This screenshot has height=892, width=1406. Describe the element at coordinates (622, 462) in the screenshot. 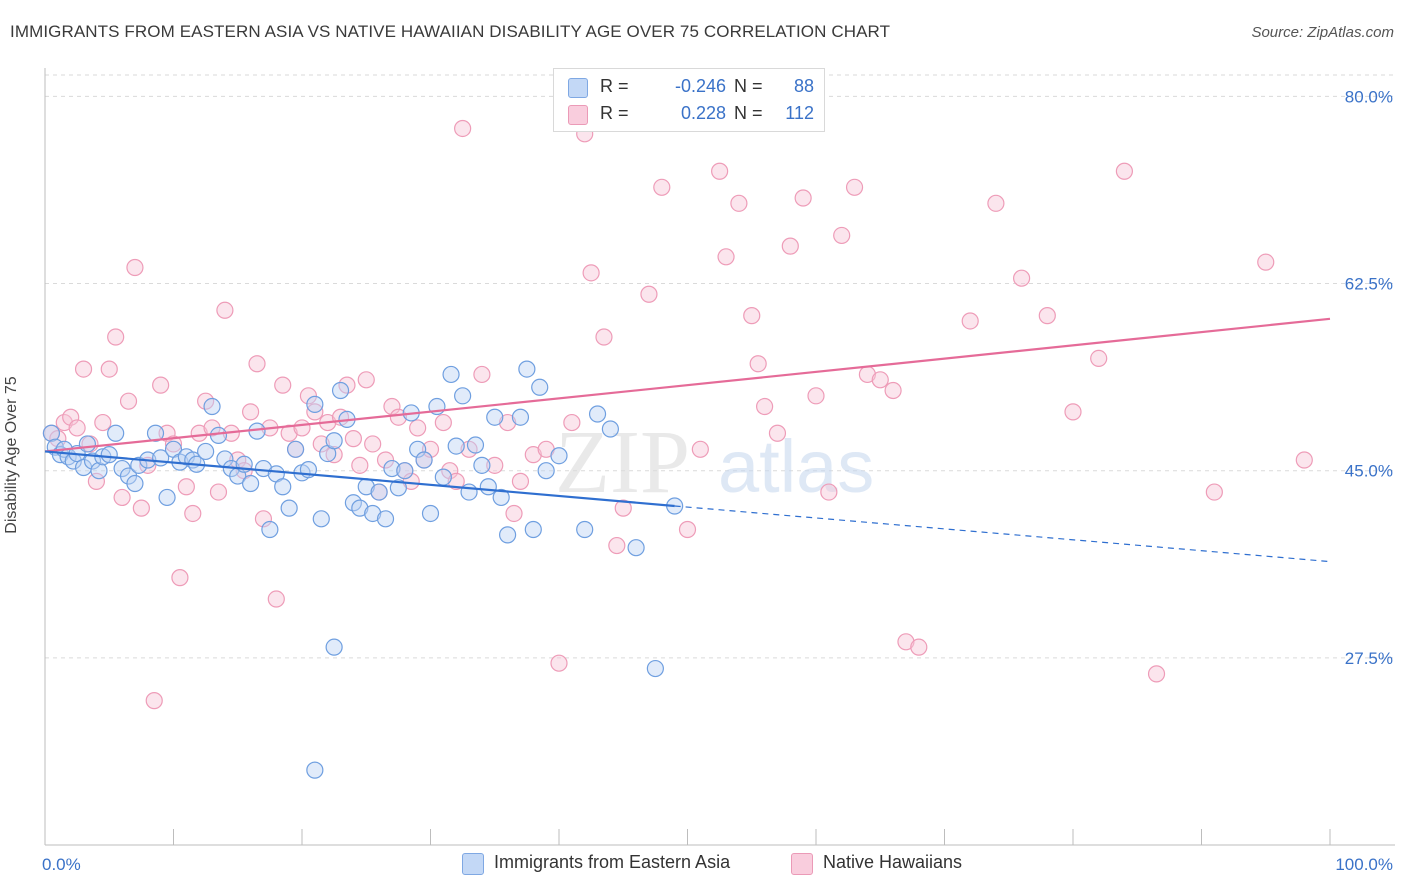

I see `watermark-zip: ZIP` at that location.